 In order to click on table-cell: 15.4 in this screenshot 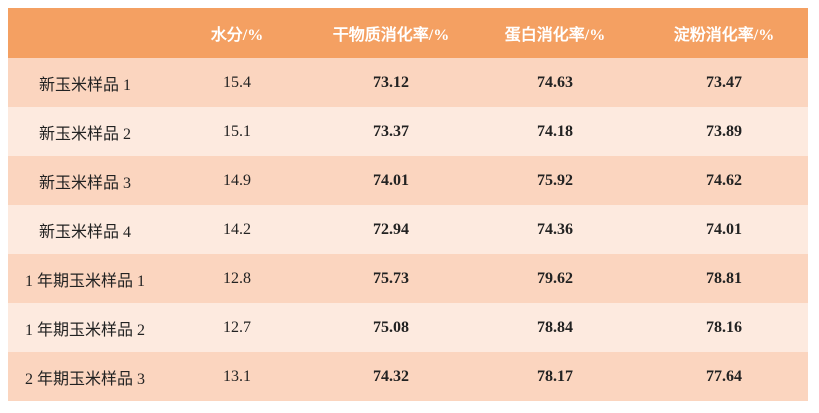, I will do `click(237, 82)`.